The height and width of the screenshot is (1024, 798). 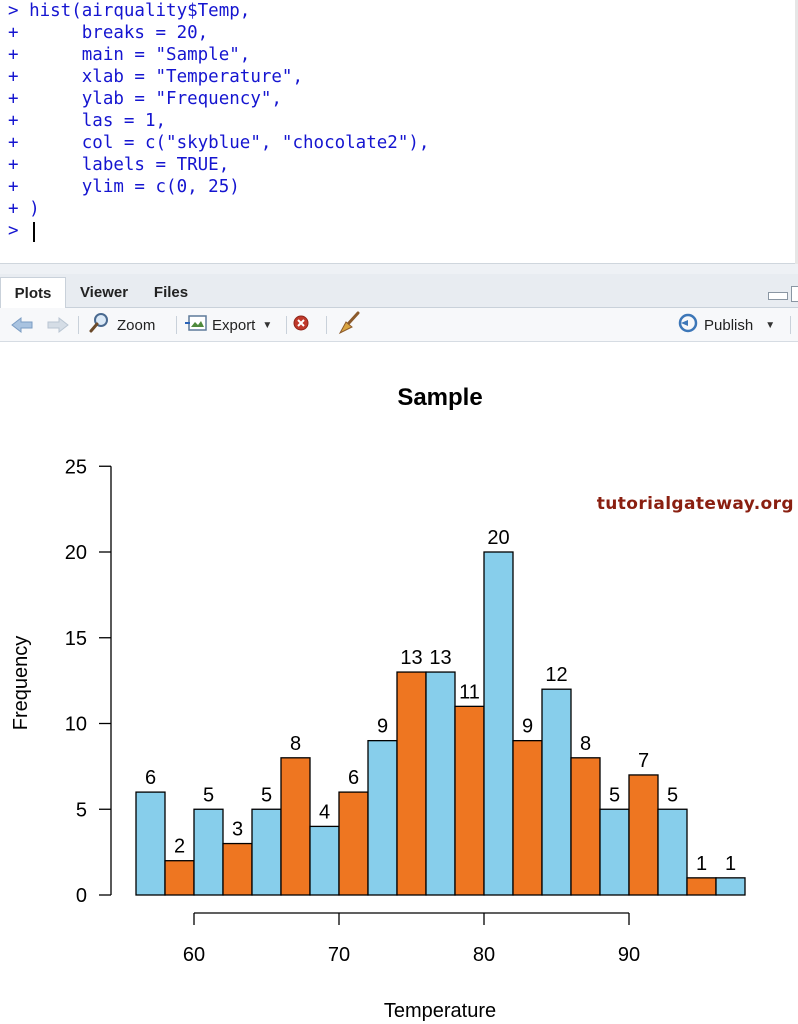 I want to click on chart-title: Sample, so click(x=439, y=397).